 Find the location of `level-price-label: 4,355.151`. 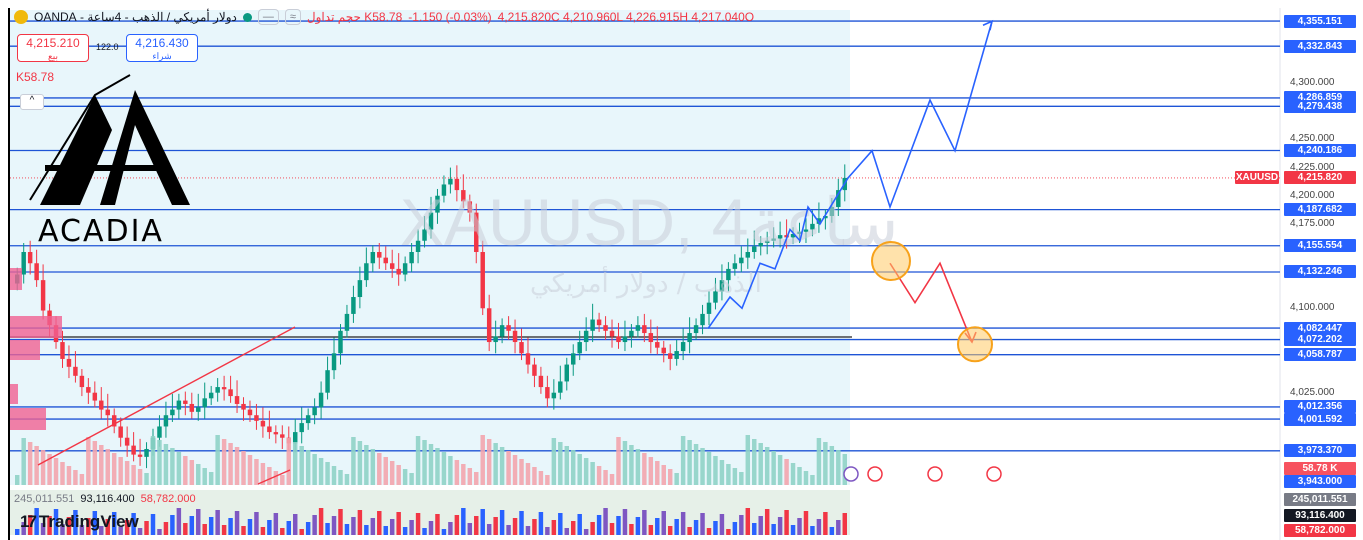

level-price-label: 4,355.151 is located at coordinates (1320, 21).